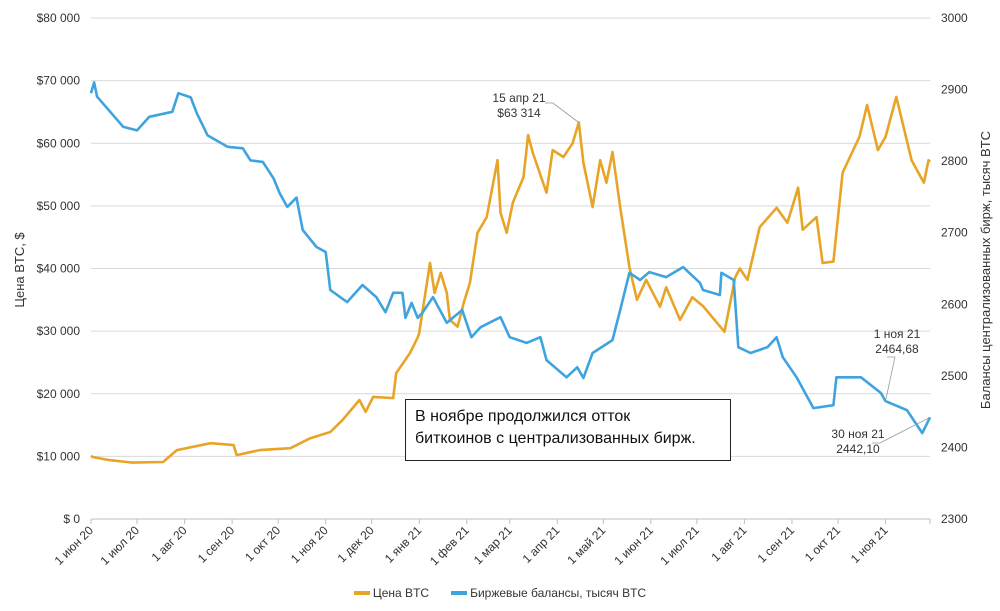 This screenshot has width=1000, height=611. Describe the element at coordinates (74, 545) in the screenshot. I see `x-tick-label: 1 июн 20` at that location.